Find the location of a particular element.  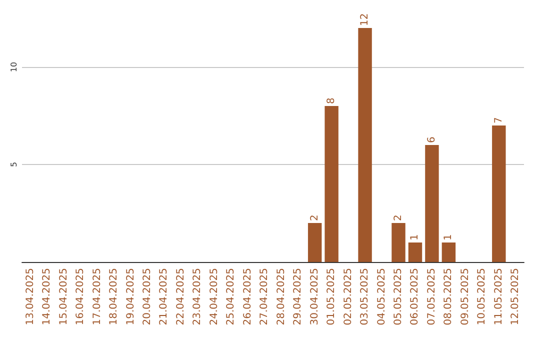

data-label: 7 is located at coordinates (498, 120).